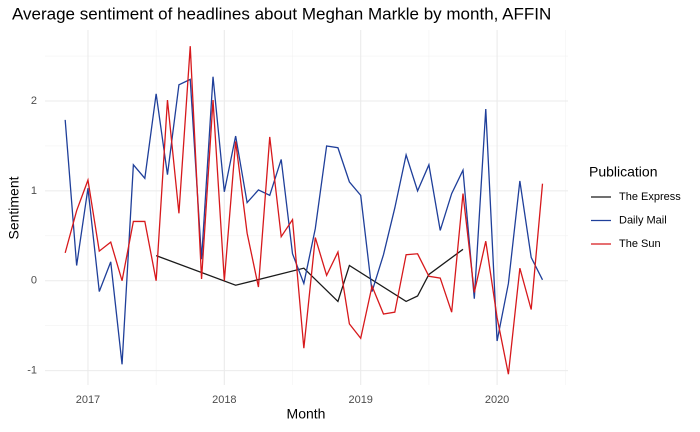 The image size is (700, 432). What do you see at coordinates (32, 371) in the screenshot?
I see `y-tick-label: -1` at bounding box center [32, 371].